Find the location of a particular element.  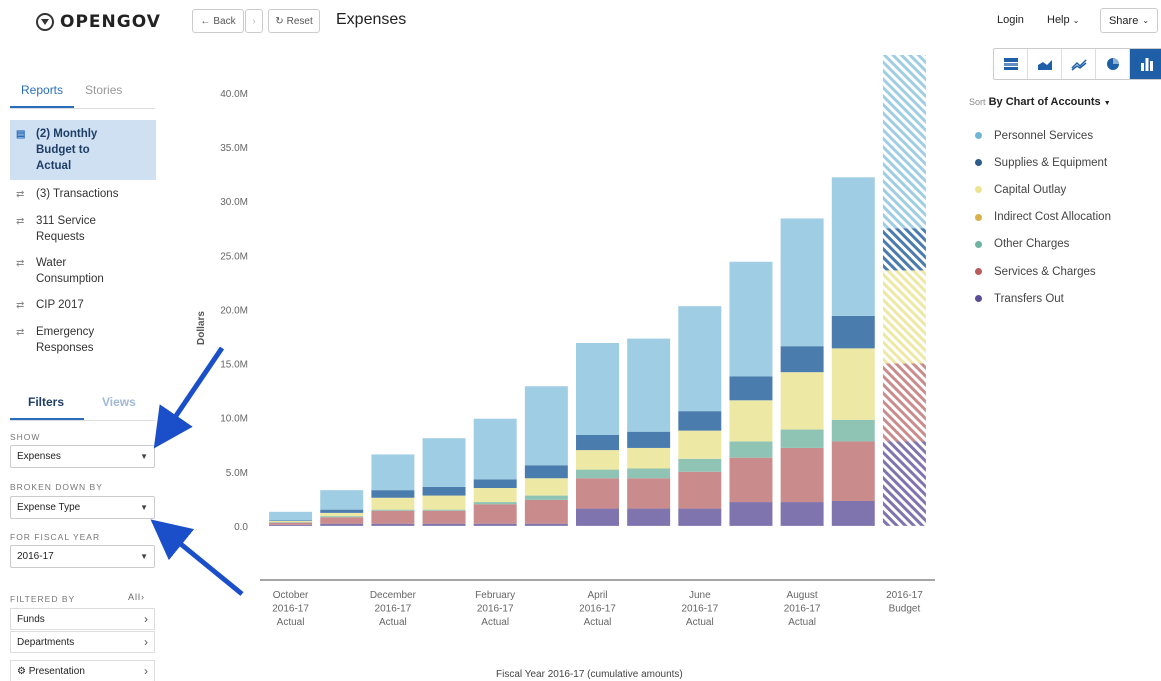

legend-item: Other Charges is located at coordinates (1043, 244).